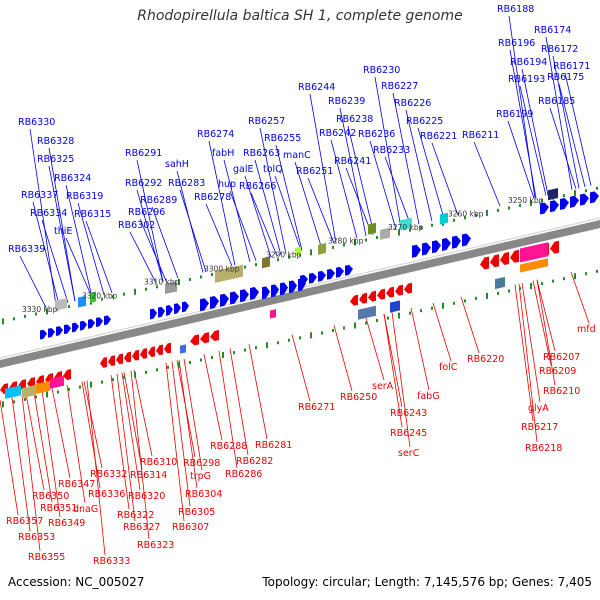 This screenshot has width=600, height=600. I want to click on forward-gene-label: RB6339, so click(26, 249).